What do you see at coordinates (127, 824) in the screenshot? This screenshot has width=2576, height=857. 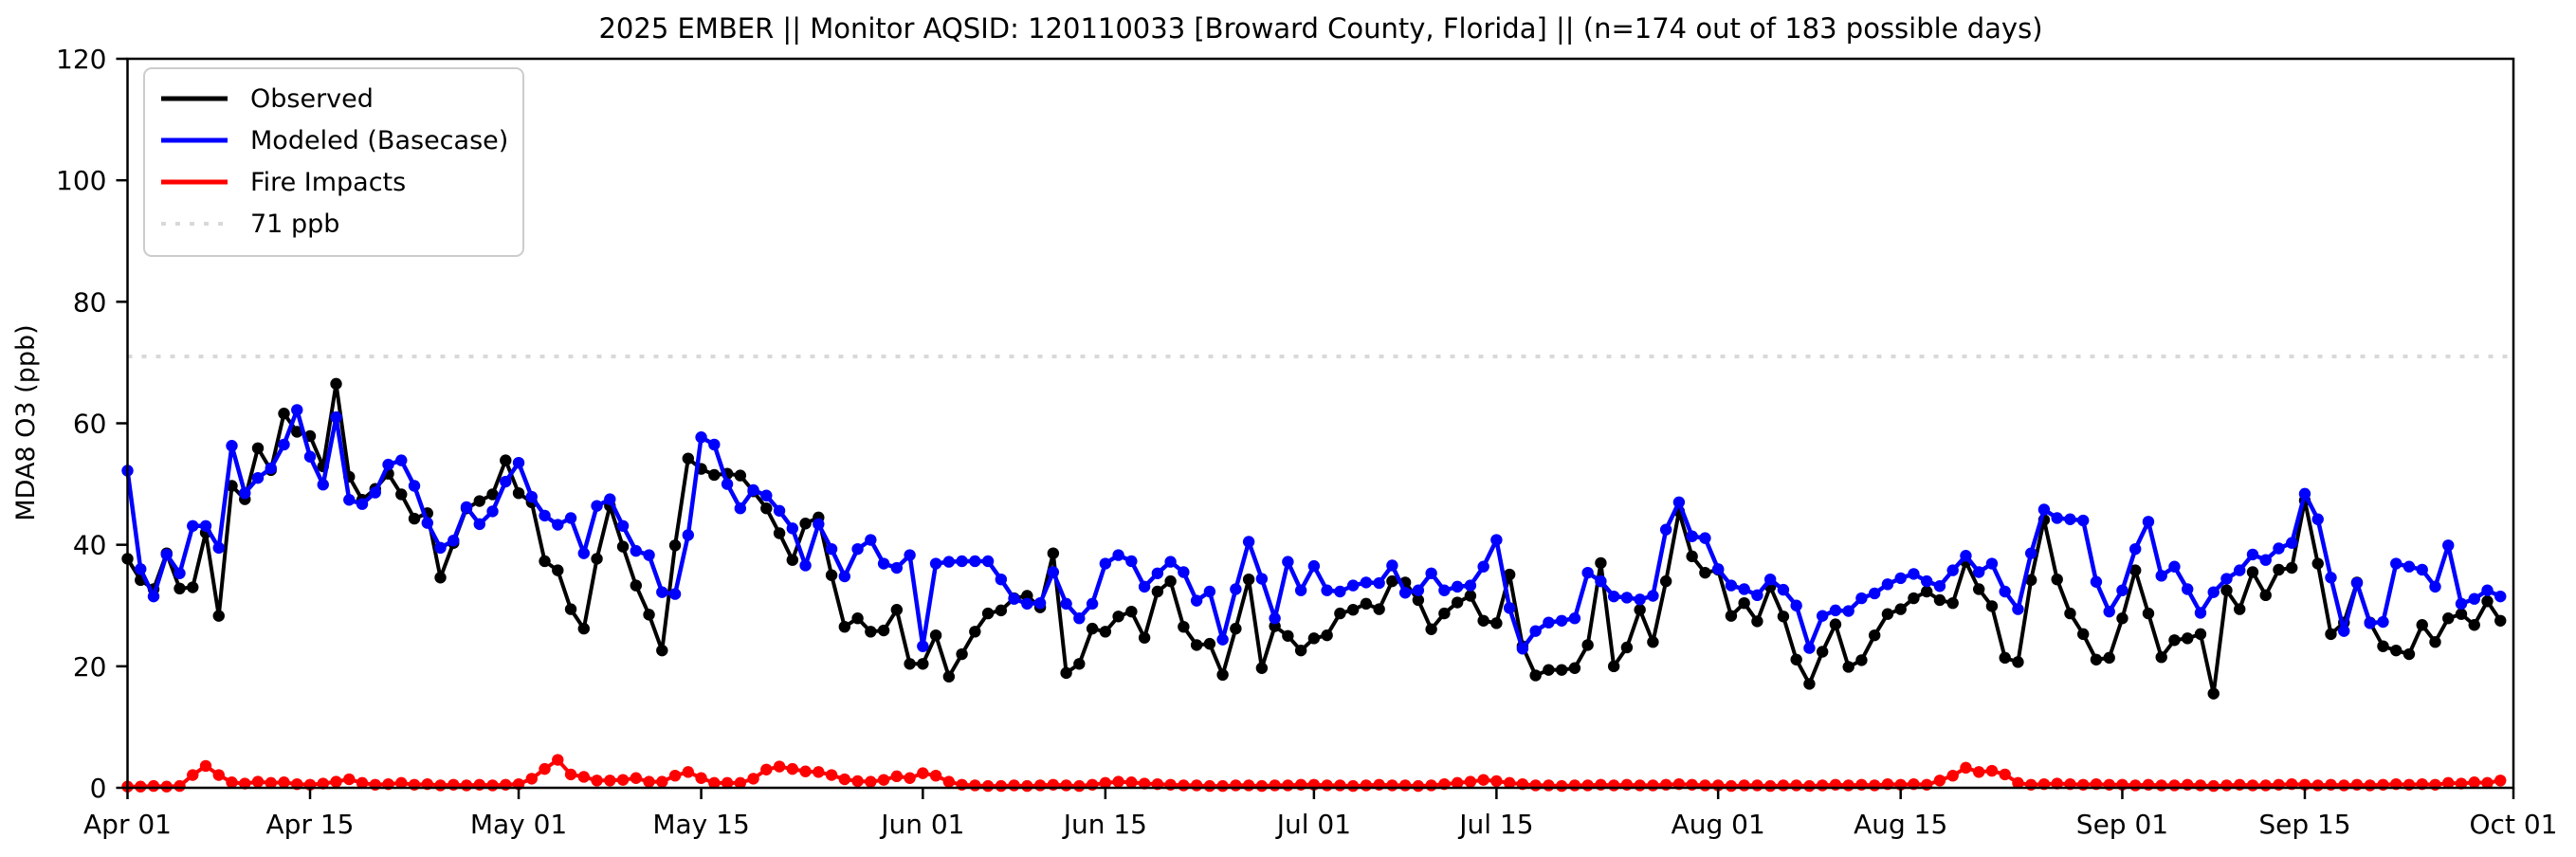 I see `x-tick-label: Apr 01` at bounding box center [127, 824].